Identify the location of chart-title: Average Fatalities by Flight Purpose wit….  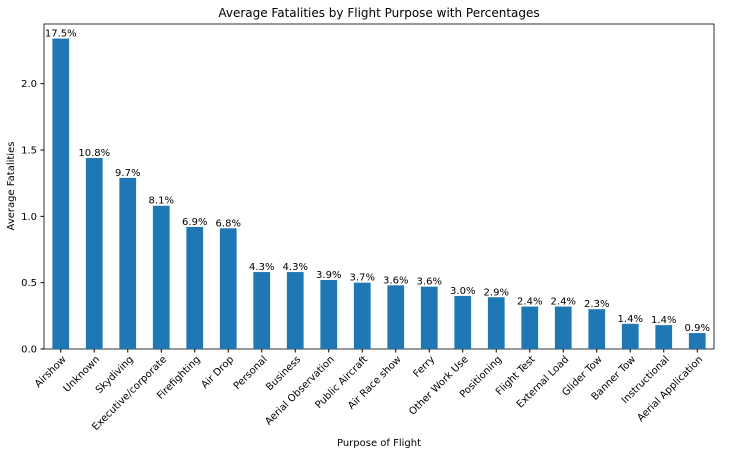
(378, 13).